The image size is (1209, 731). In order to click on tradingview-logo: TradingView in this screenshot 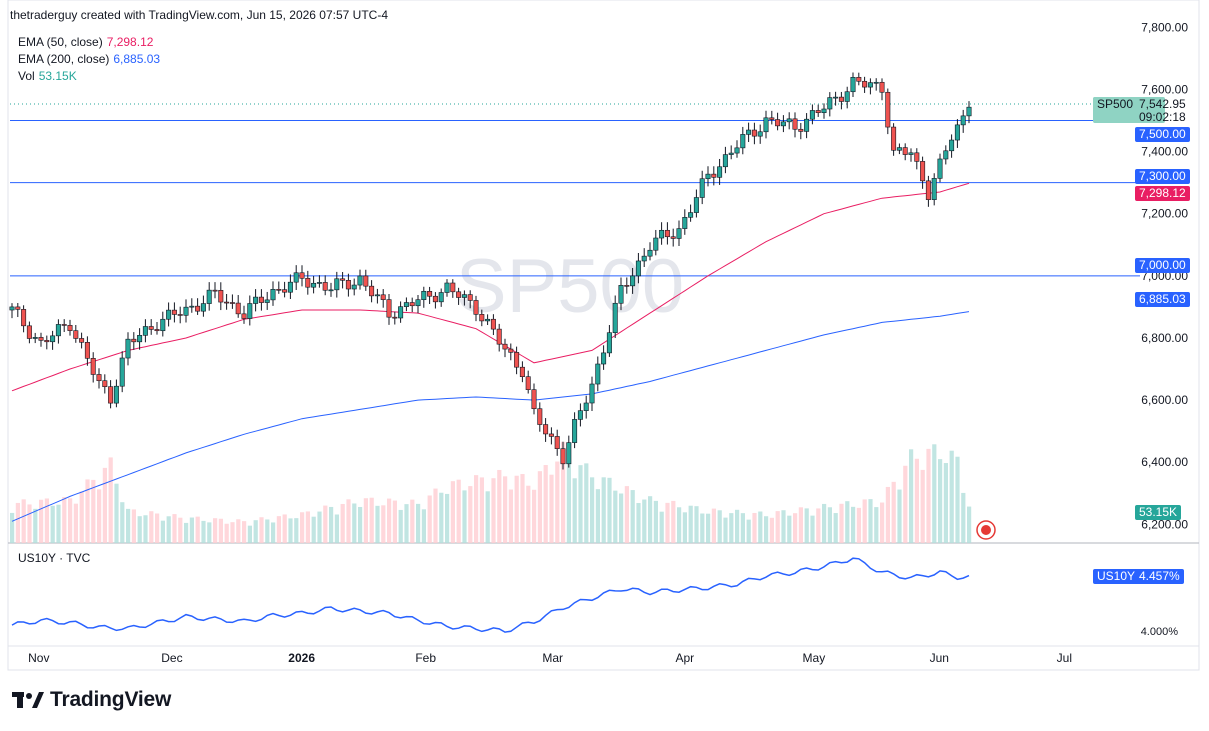, I will do `click(91, 700)`.